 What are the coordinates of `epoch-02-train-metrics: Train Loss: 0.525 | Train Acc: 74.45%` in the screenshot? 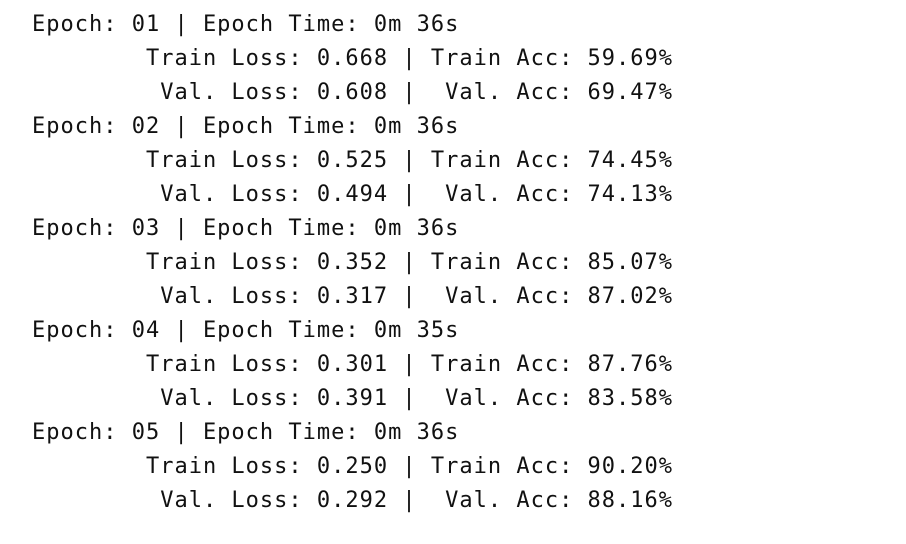 It's located at (353, 160).